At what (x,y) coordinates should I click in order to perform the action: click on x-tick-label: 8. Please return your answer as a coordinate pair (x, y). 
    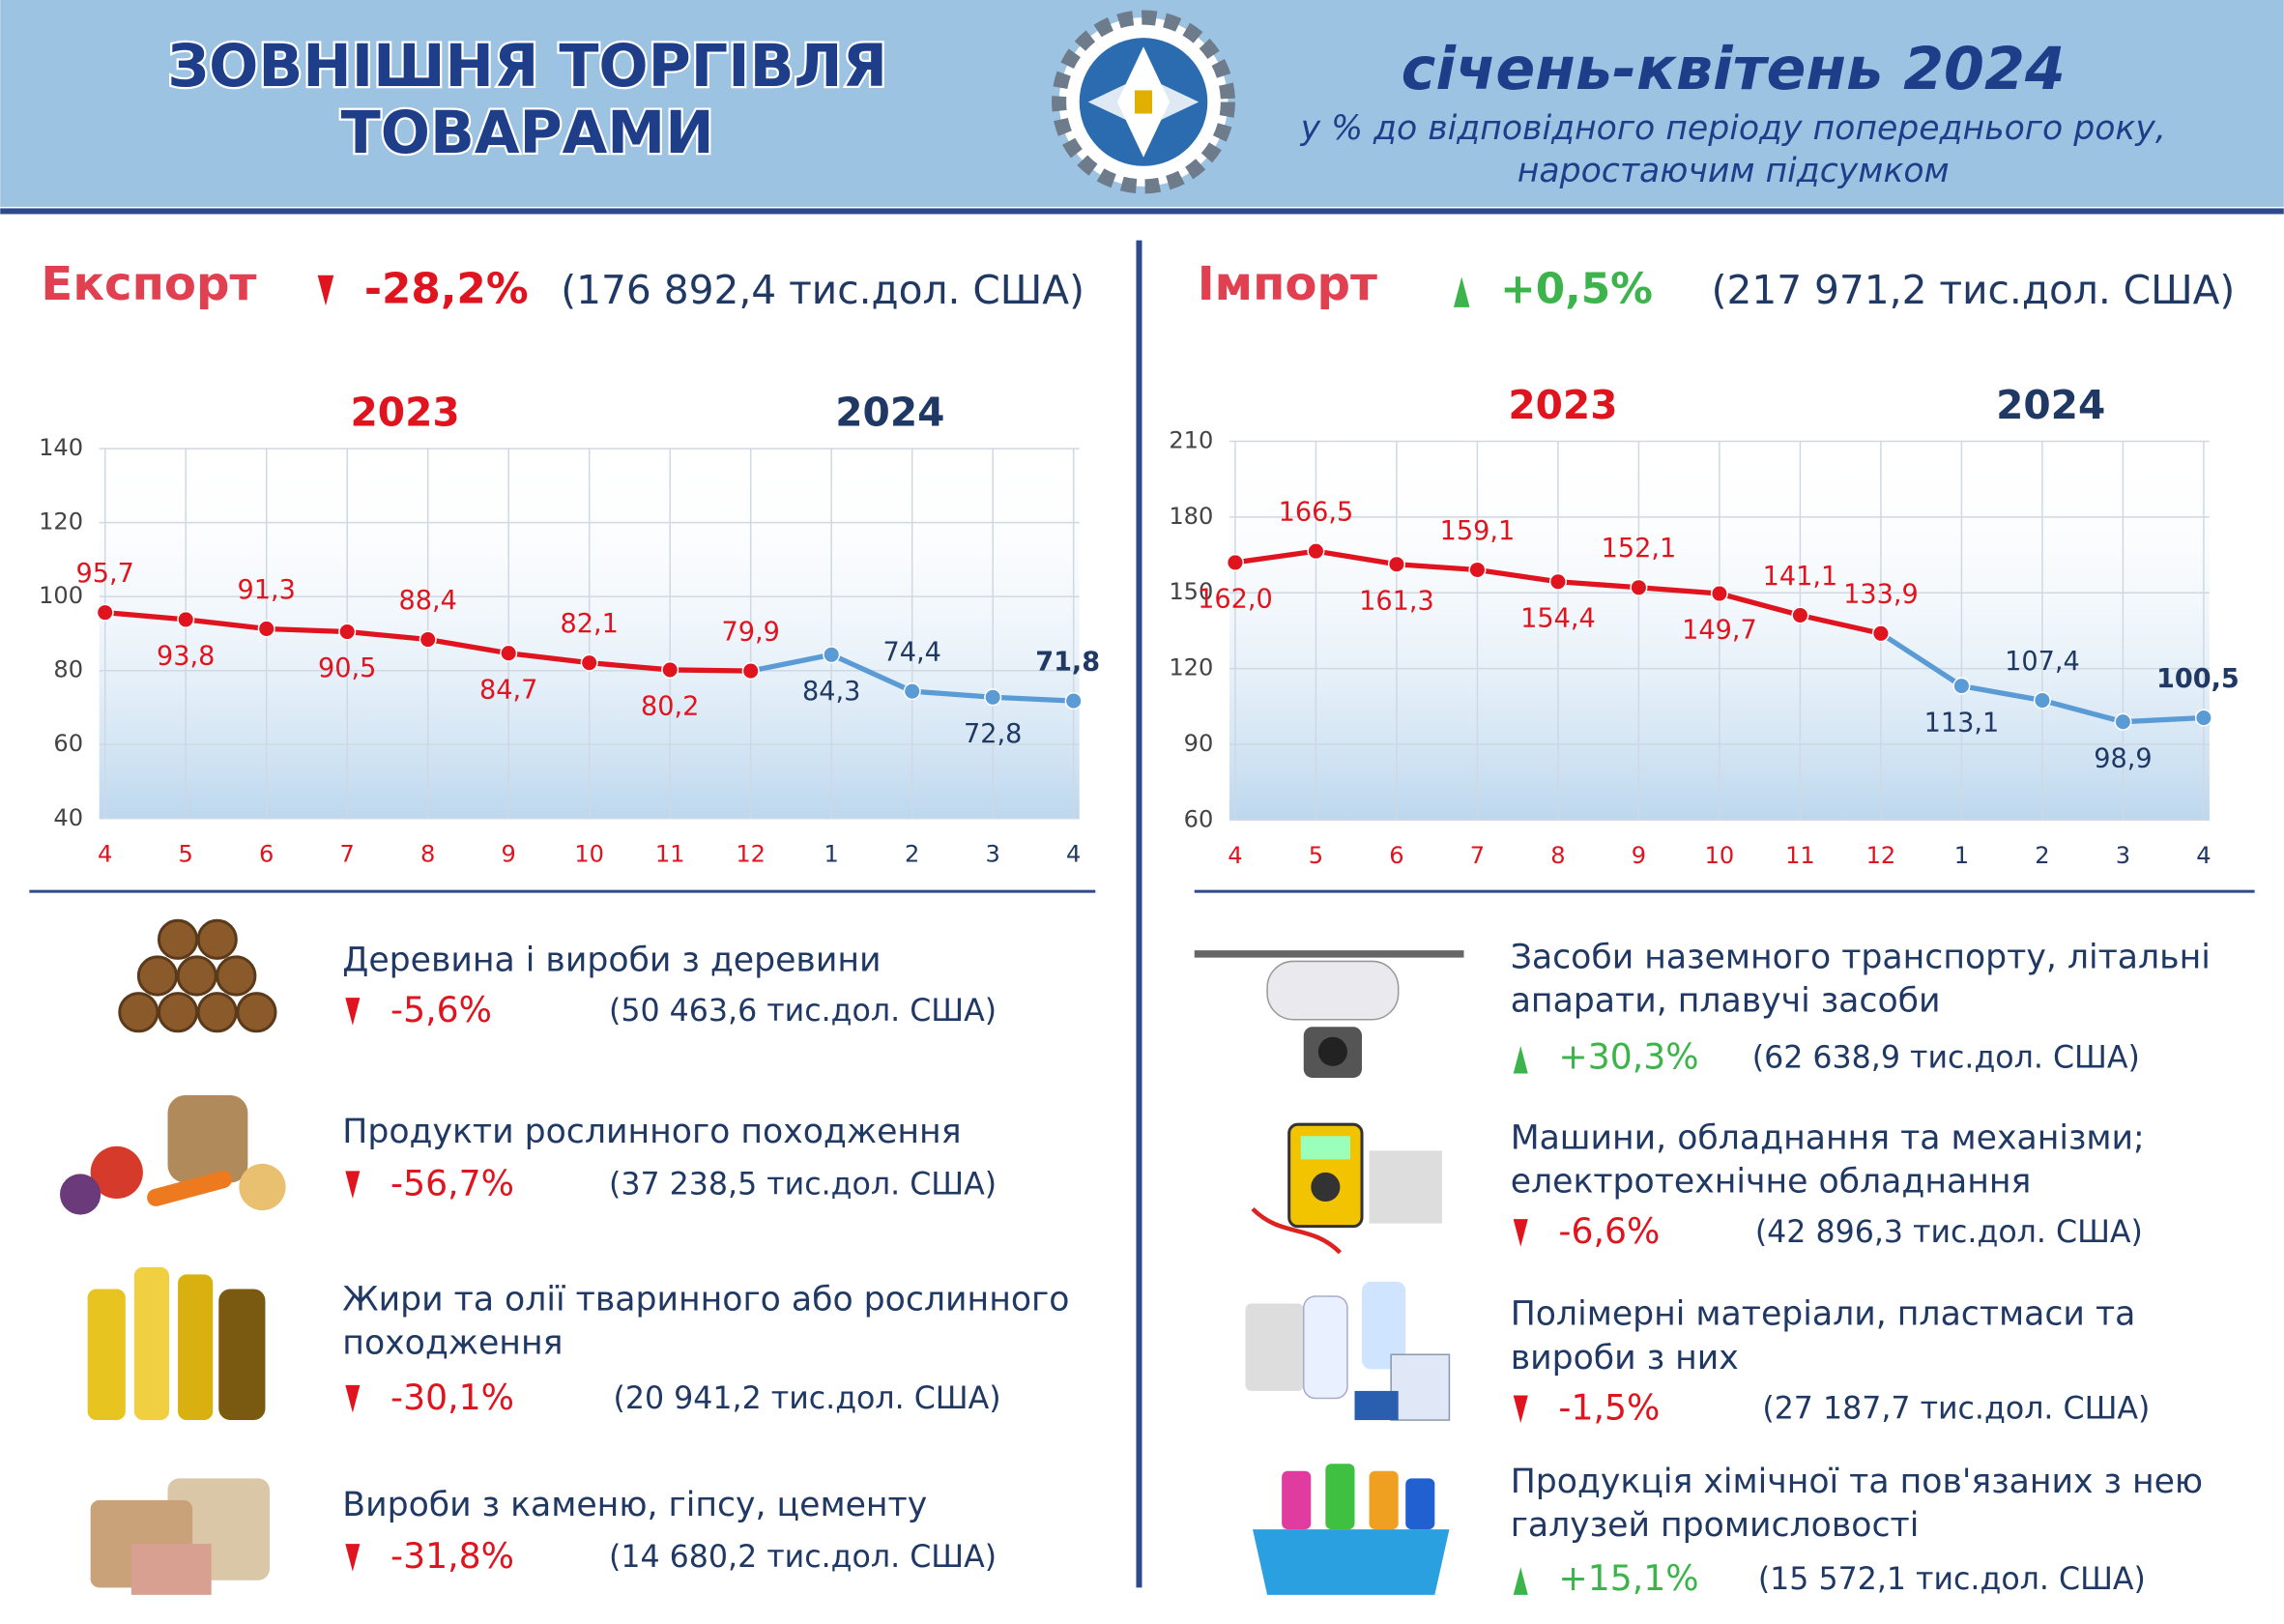
    Looking at the image, I should click on (427, 854).